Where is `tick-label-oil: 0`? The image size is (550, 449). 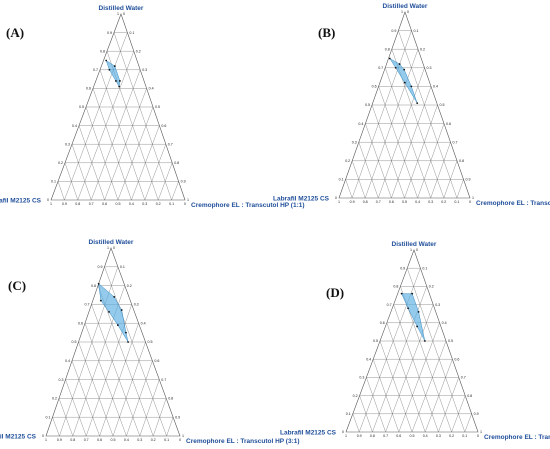
tick-label-oil: 0 is located at coordinates (185, 204).